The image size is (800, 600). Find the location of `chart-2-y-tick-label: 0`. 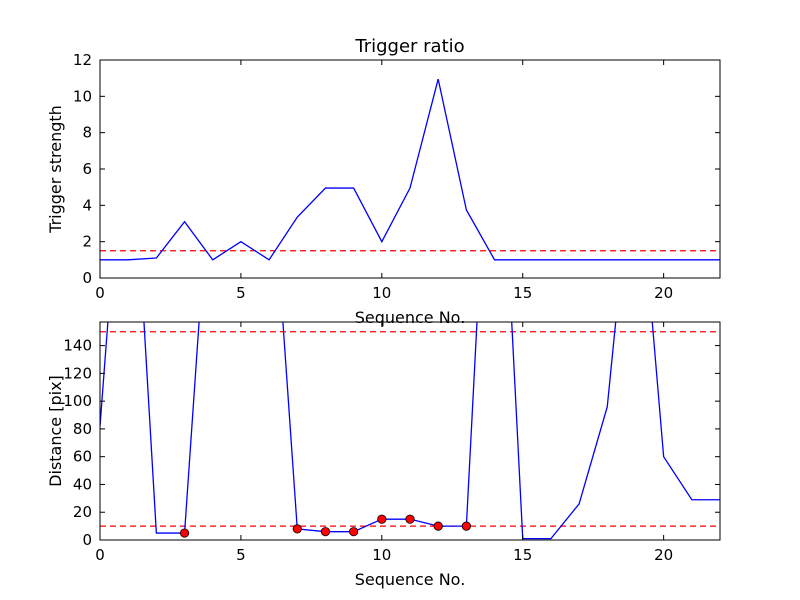

chart-2-y-tick-label: 0 is located at coordinates (87, 540).